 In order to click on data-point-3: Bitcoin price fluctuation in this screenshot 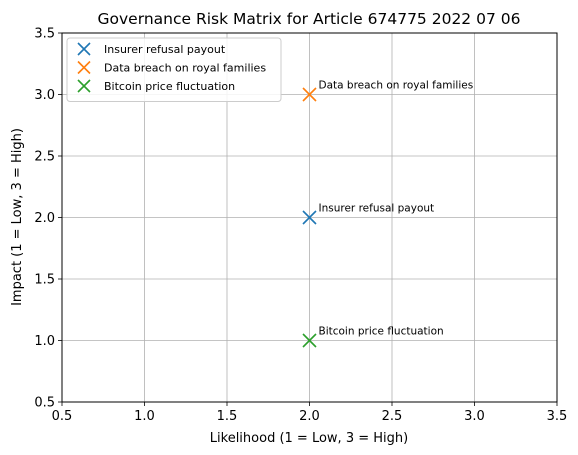, I will do `click(373, 337)`.